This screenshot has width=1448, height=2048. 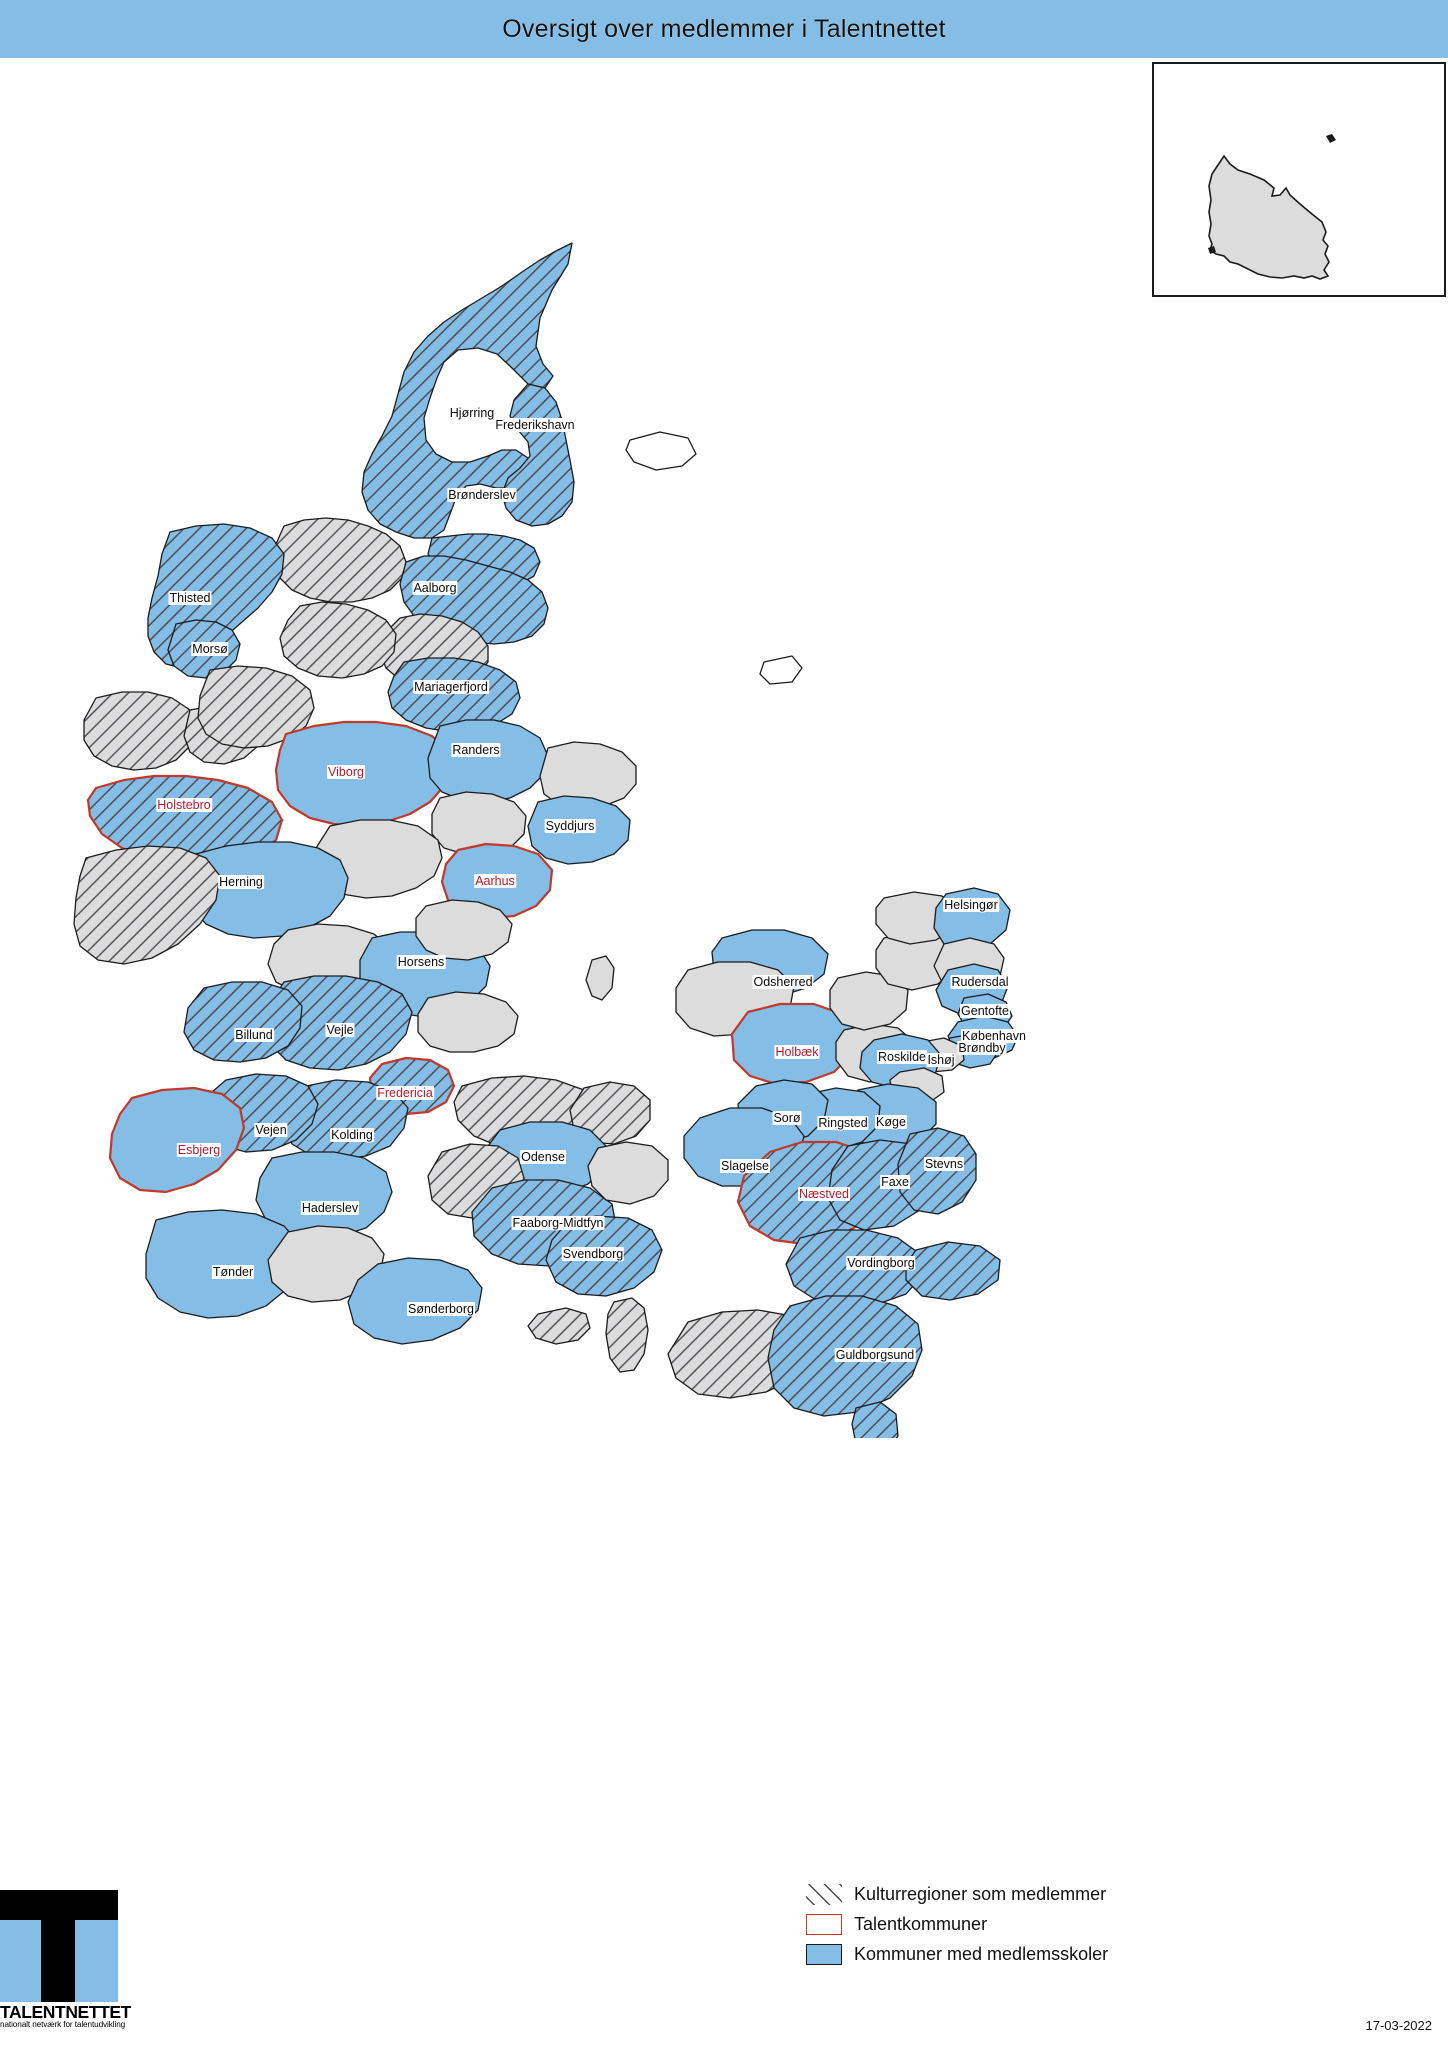 What do you see at coordinates (610, 1113) in the screenshot?
I see `region-kerteminde` at bounding box center [610, 1113].